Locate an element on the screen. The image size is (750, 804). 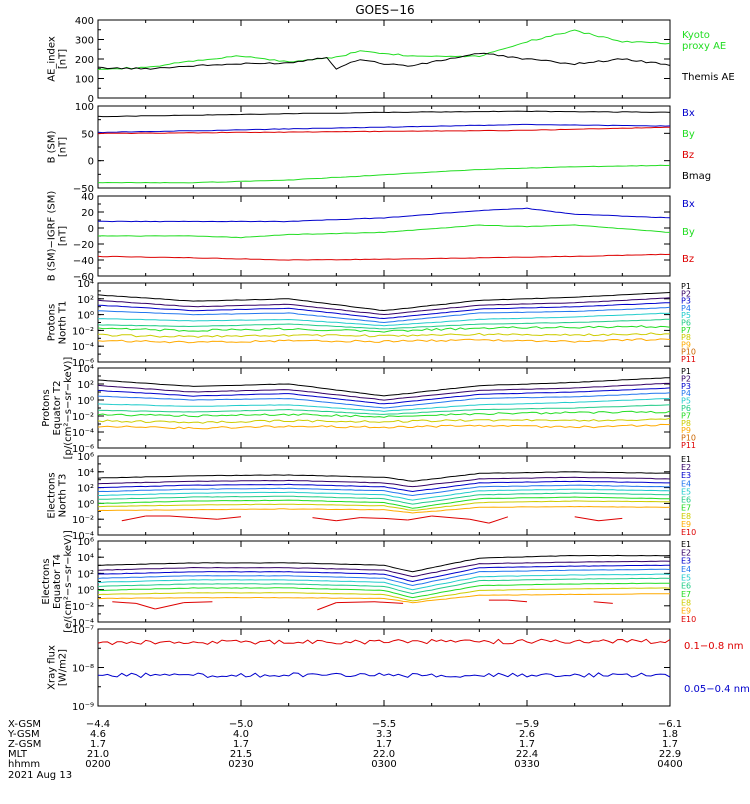
series-line-p9 is located at coordinates (384, 426).